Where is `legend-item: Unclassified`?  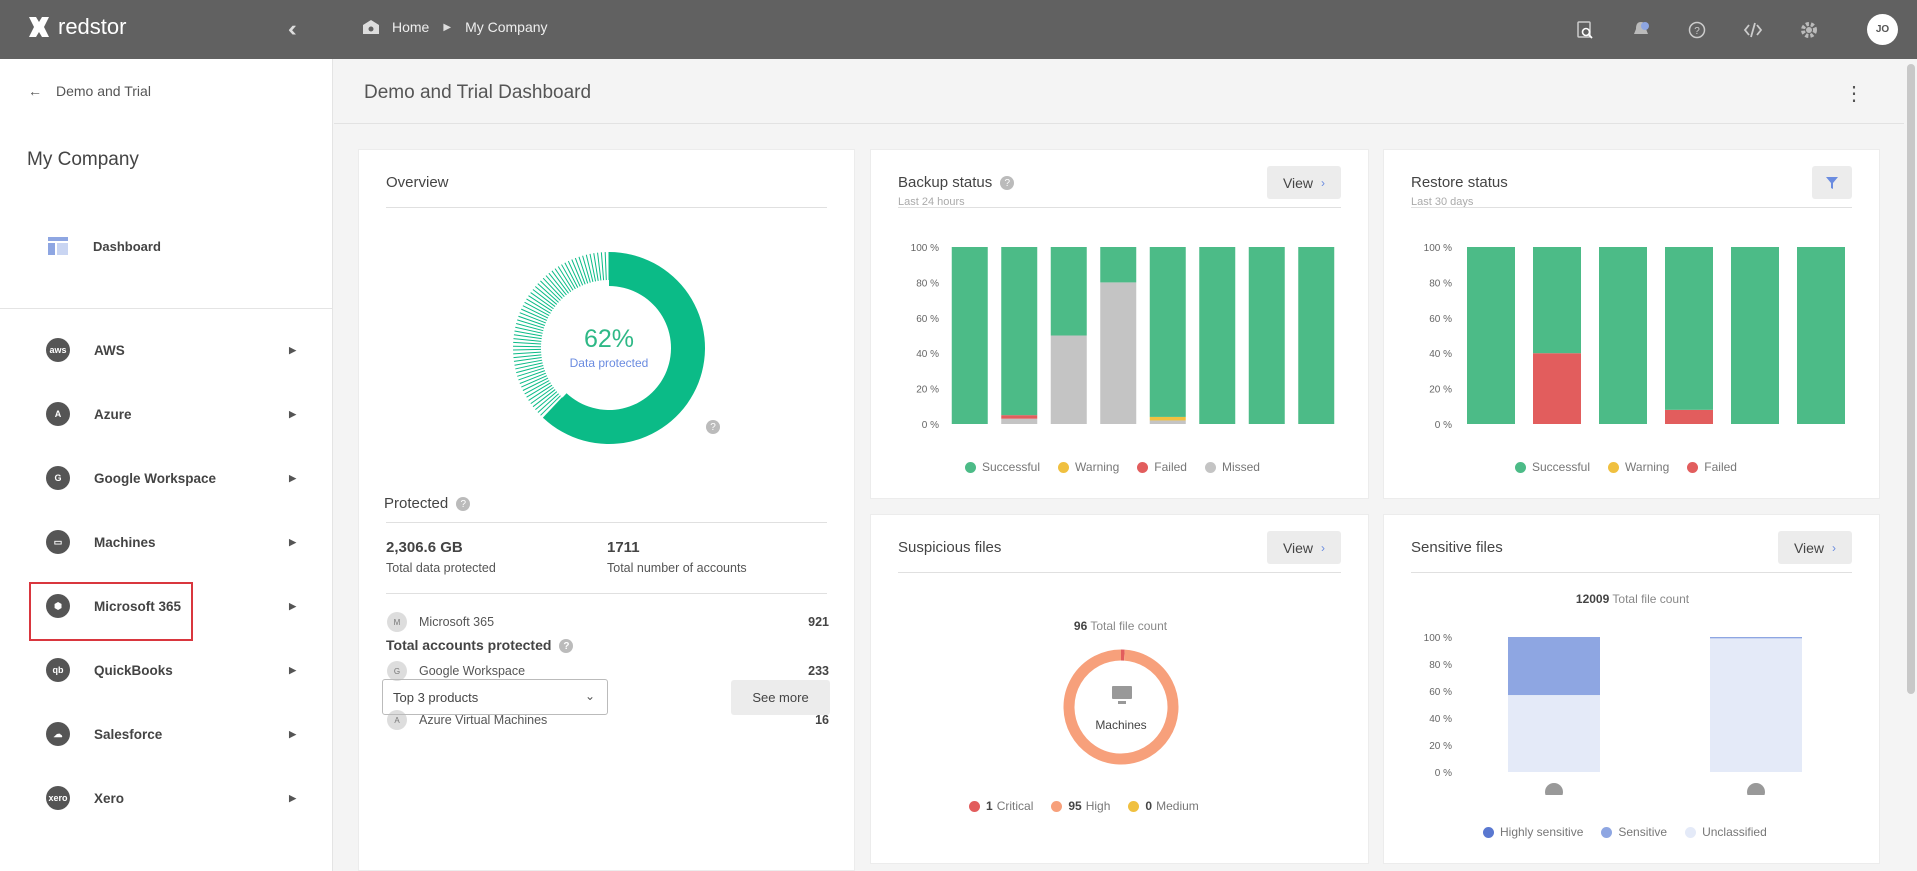 legend-item: Unclassified is located at coordinates (1726, 832).